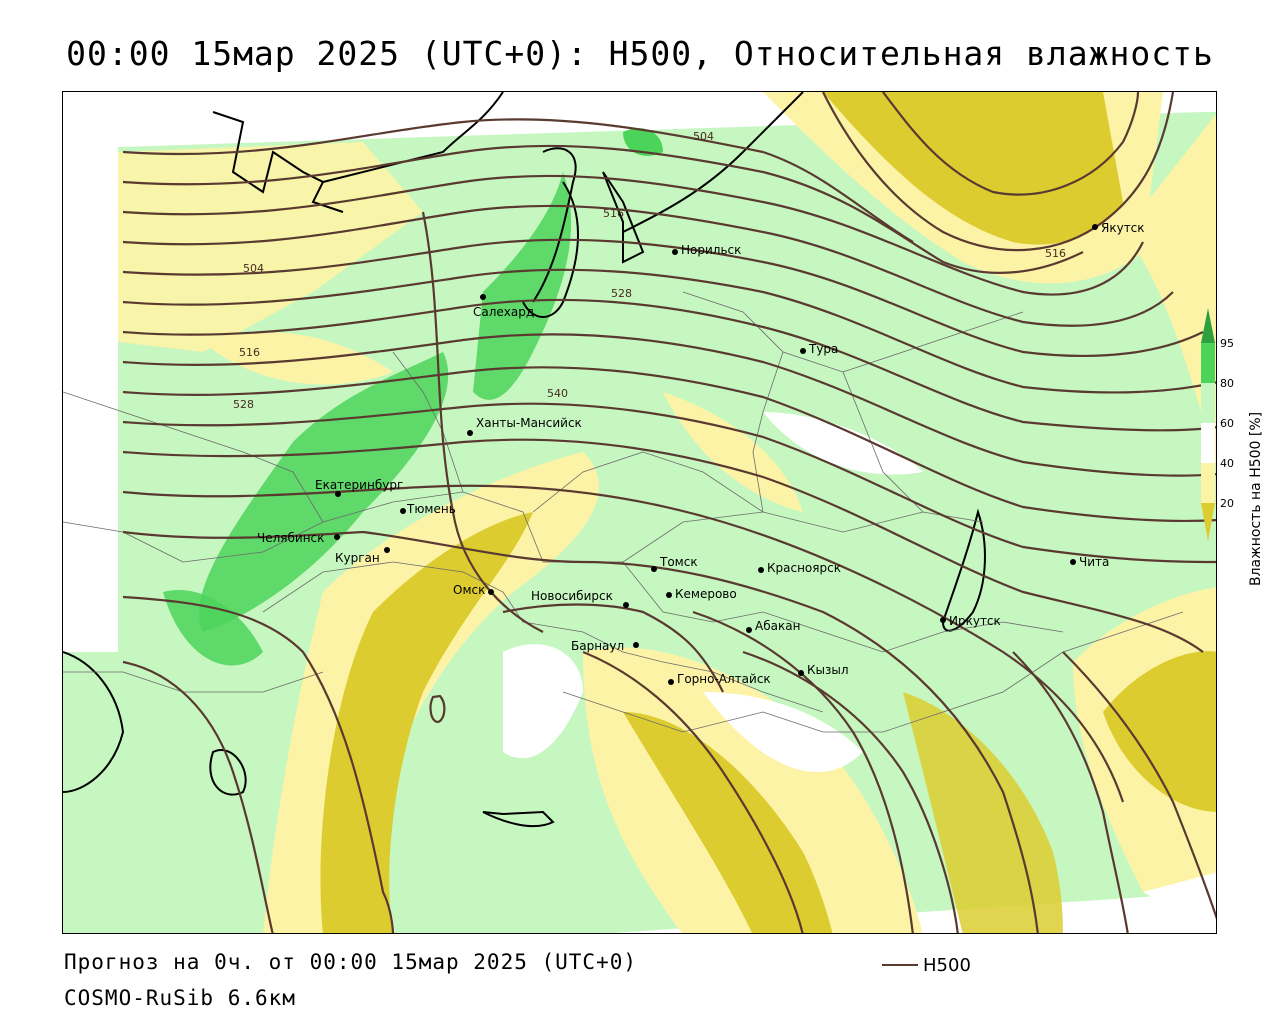 This screenshot has height=1024, width=1280. I want to click on city-kurgan: Курган, so click(362, 556).